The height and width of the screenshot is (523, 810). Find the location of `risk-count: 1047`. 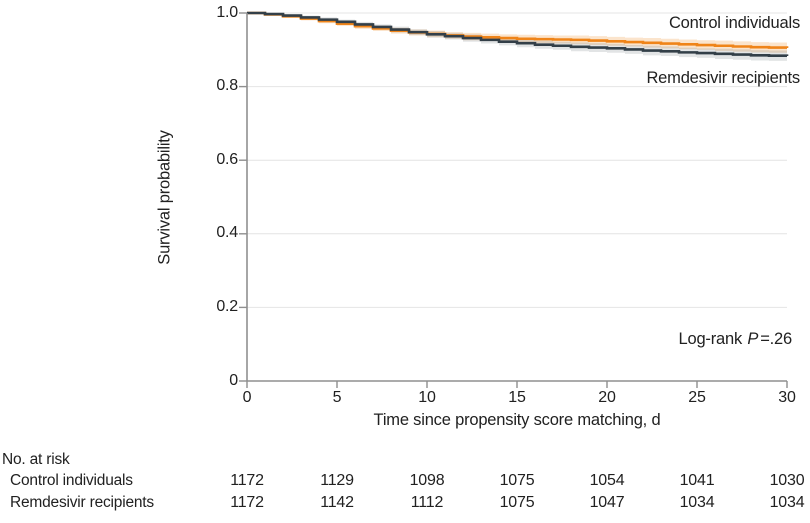

risk-count: 1047 is located at coordinates (607, 502).